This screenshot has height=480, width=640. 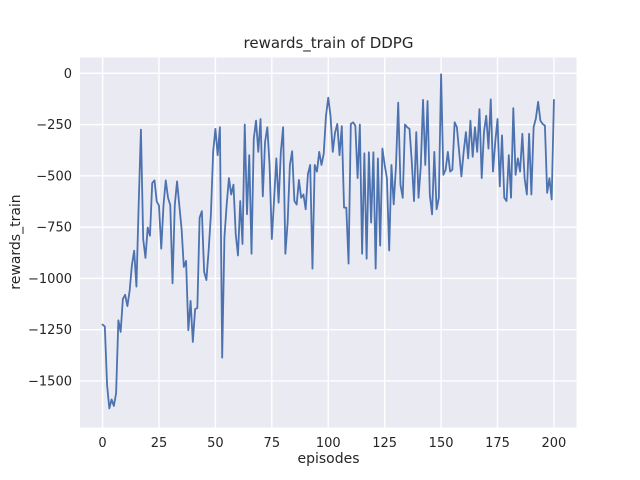 I want to click on x-axis-tick-labels: 0 25 50 75 100 125 150 175 200, so click(x=332, y=443).